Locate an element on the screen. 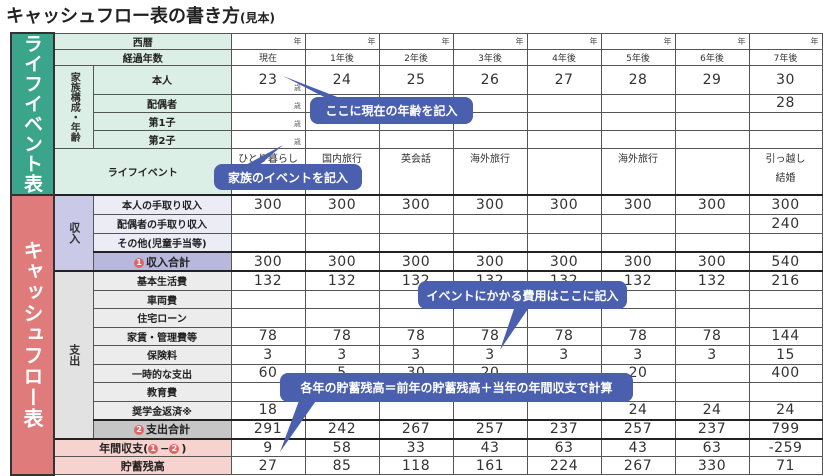 This screenshot has width=827, height=476. value: 23 is located at coordinates (268, 79).